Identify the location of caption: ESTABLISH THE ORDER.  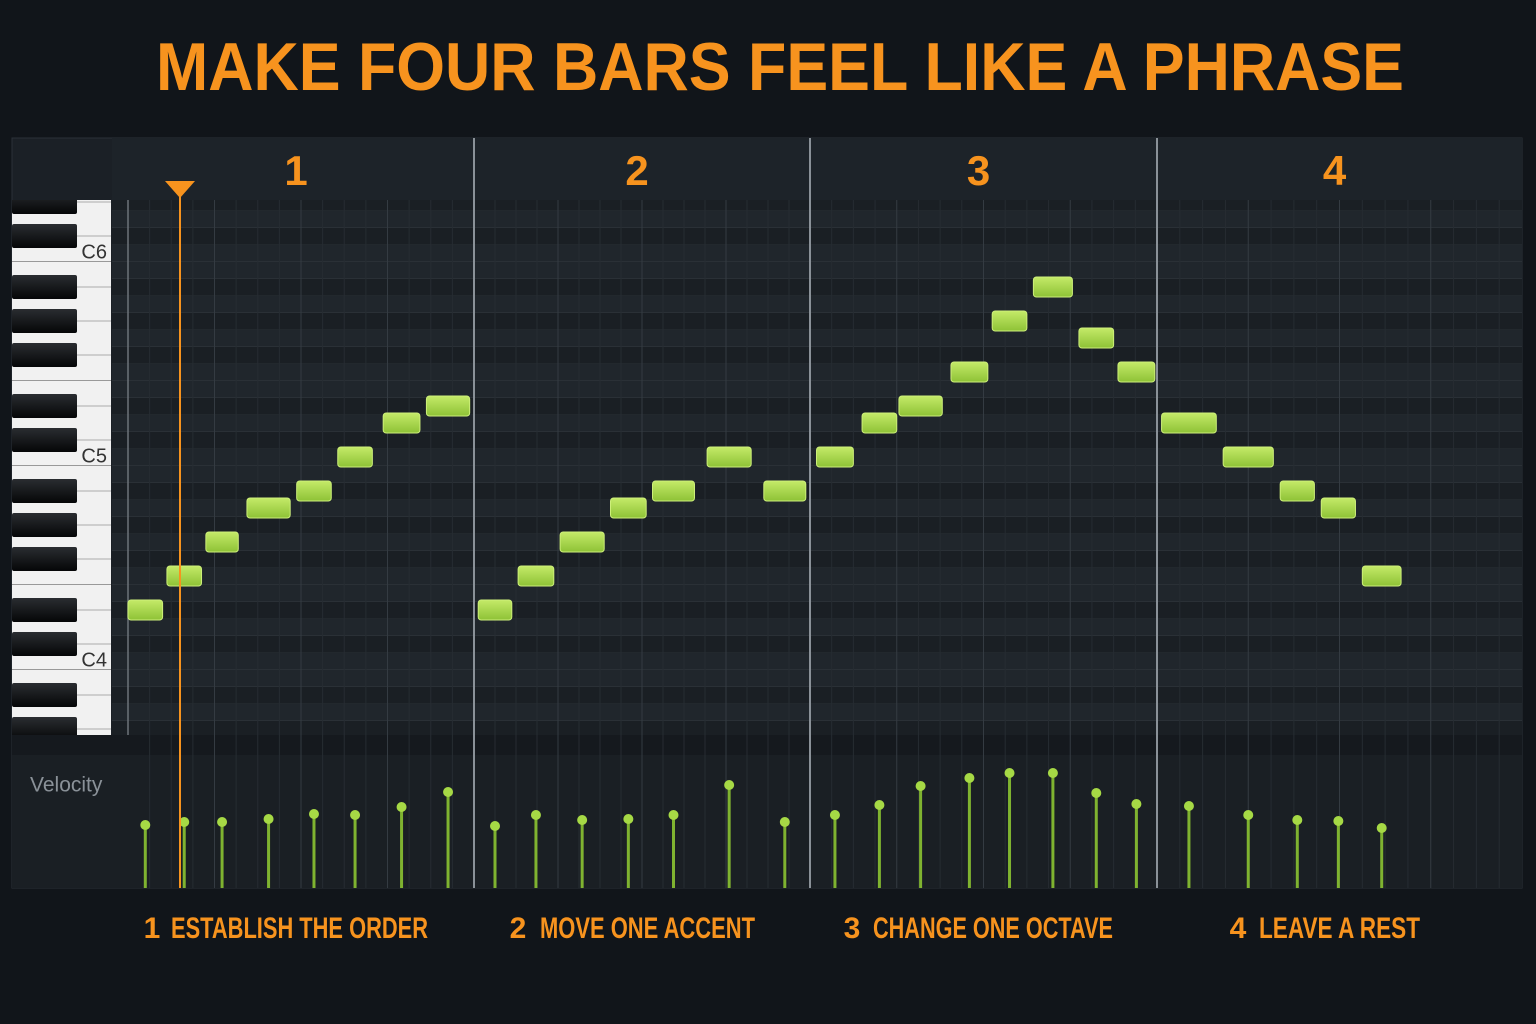
(299, 928).